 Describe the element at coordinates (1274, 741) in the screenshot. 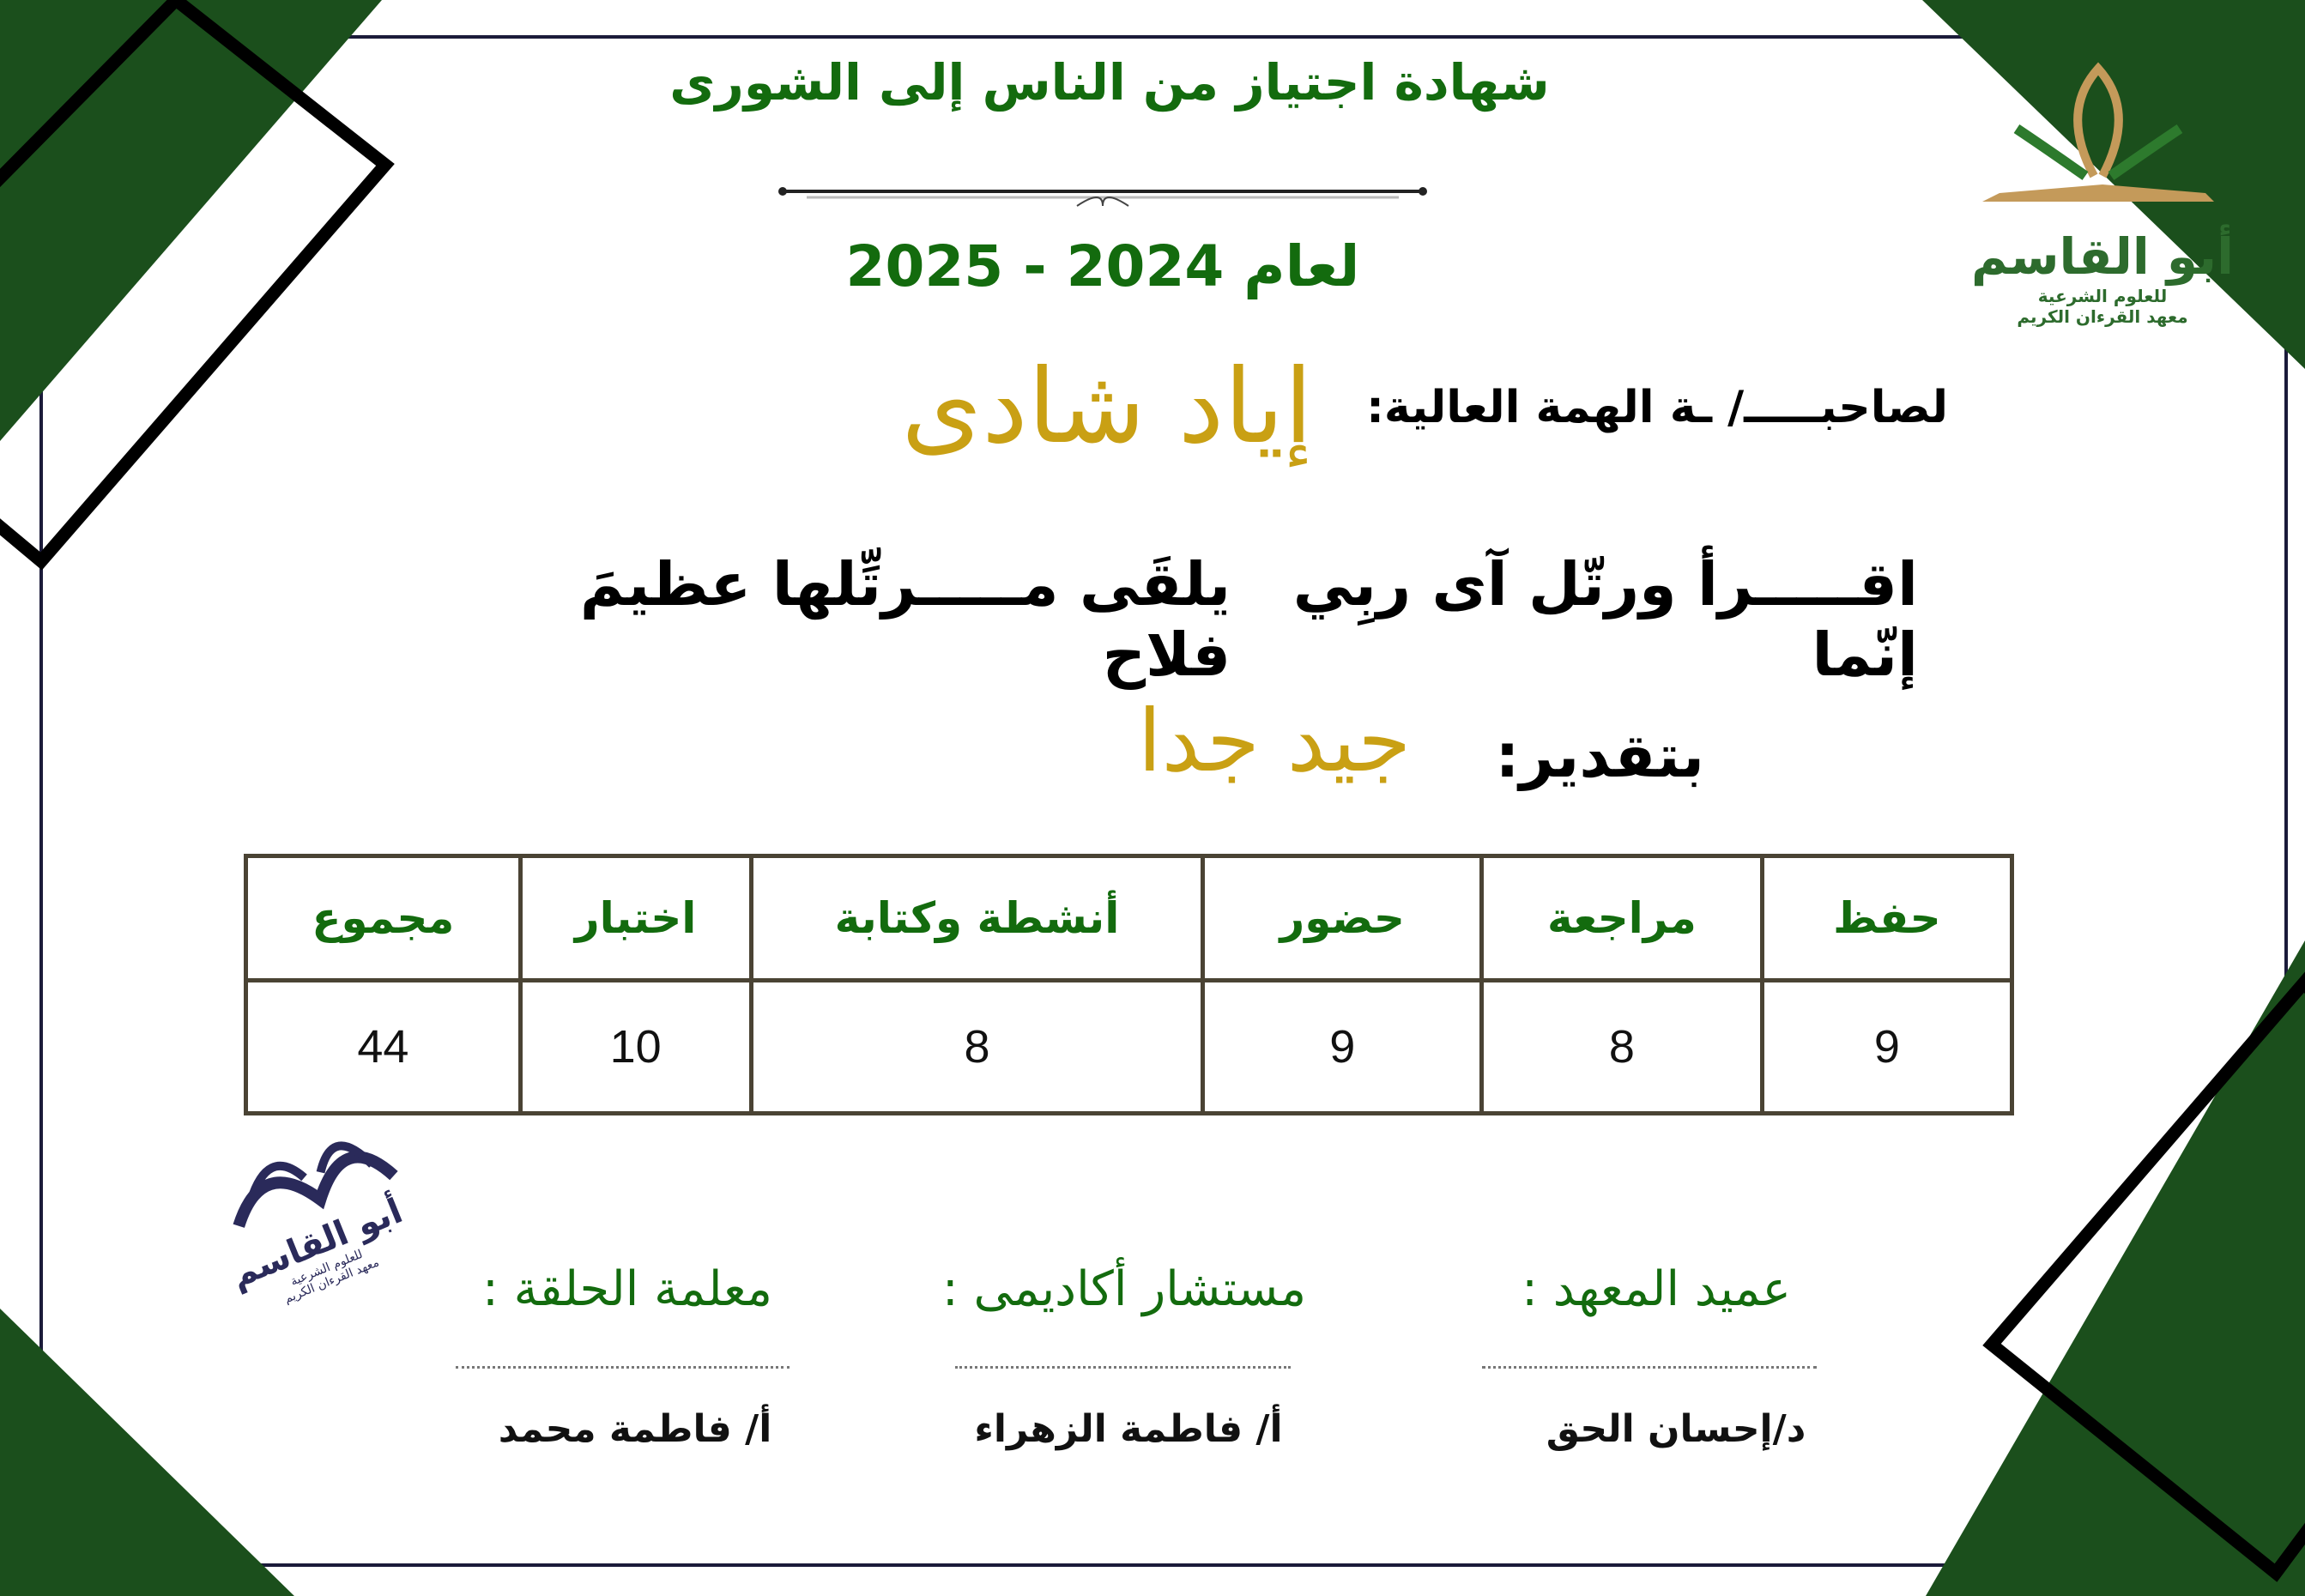

I see `grade-value: جيد جدا` at that location.